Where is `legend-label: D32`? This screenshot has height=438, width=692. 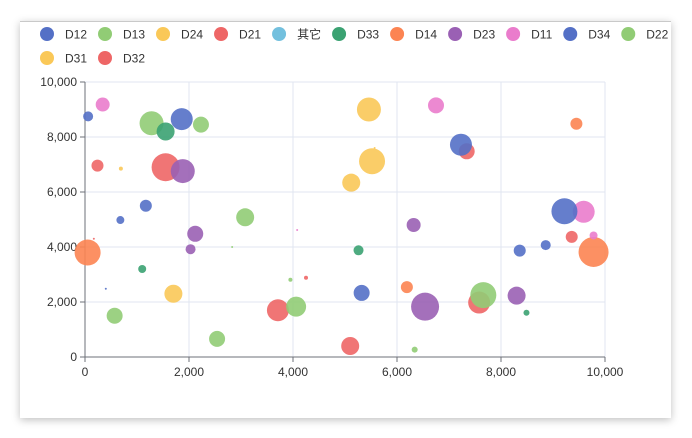
legend-label: D32 is located at coordinates (134, 59).